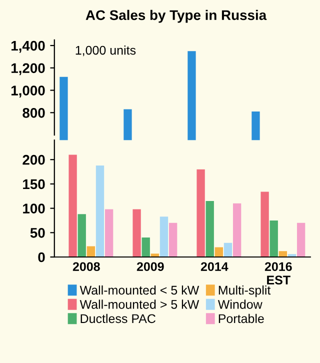 The height and width of the screenshot is (363, 320). What do you see at coordinates (28, 46) in the screenshot?
I see `y-tick-label: 1,400` at bounding box center [28, 46].